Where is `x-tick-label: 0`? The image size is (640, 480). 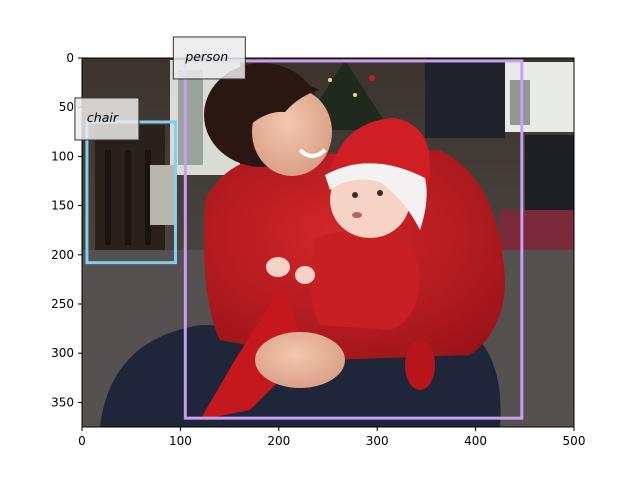 x-tick-label: 0 is located at coordinates (82, 441).